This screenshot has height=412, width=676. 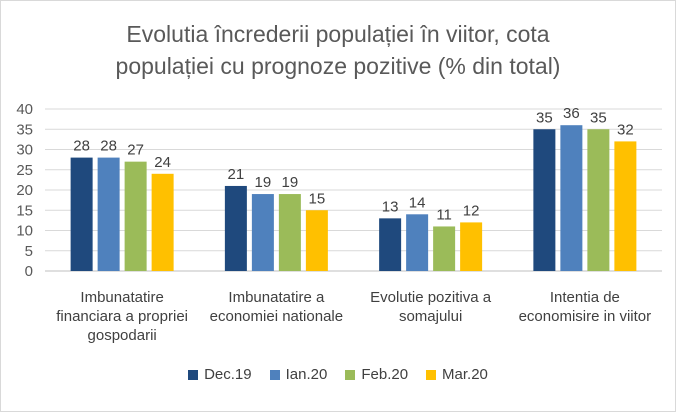 I want to click on y-tick-label: 15, so click(x=24, y=210).